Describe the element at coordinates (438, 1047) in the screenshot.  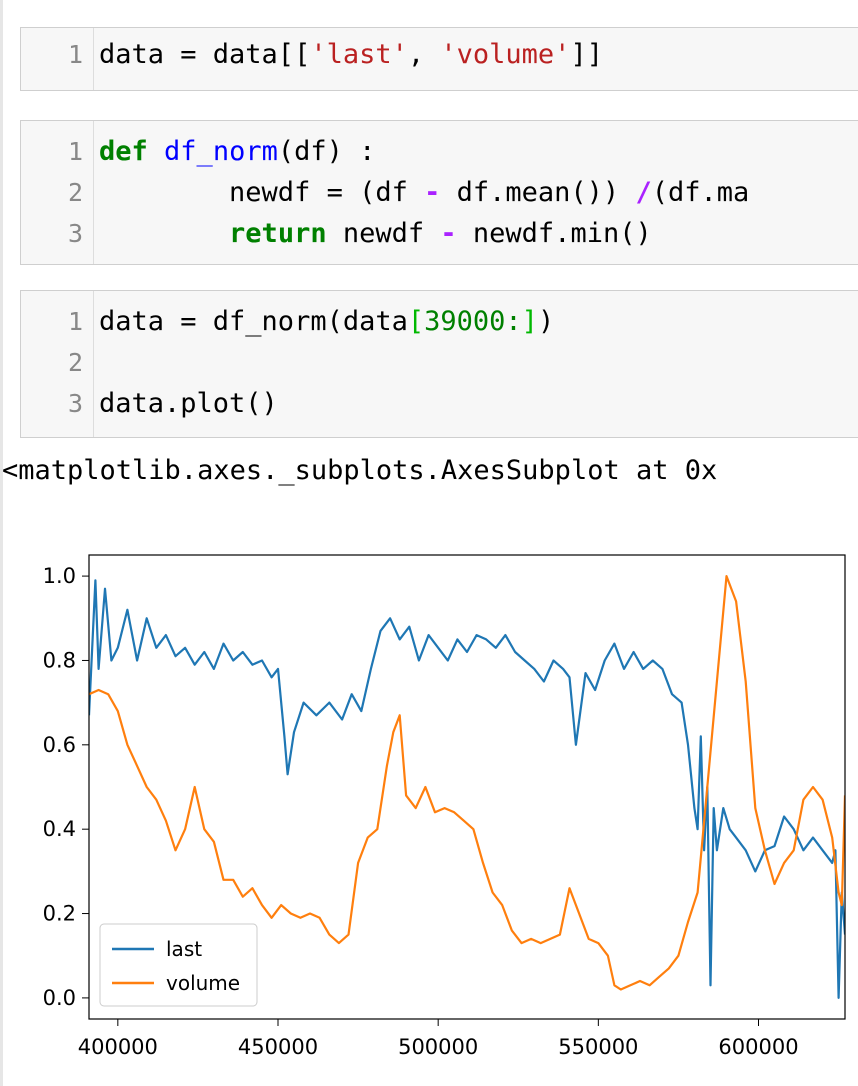
I see `x-tick-label: 500000` at that location.